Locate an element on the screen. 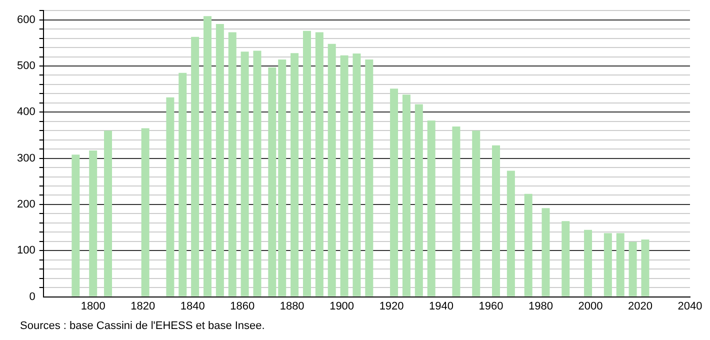 This screenshot has width=710, height=340. y-tick-label: 0 is located at coordinates (32, 296).